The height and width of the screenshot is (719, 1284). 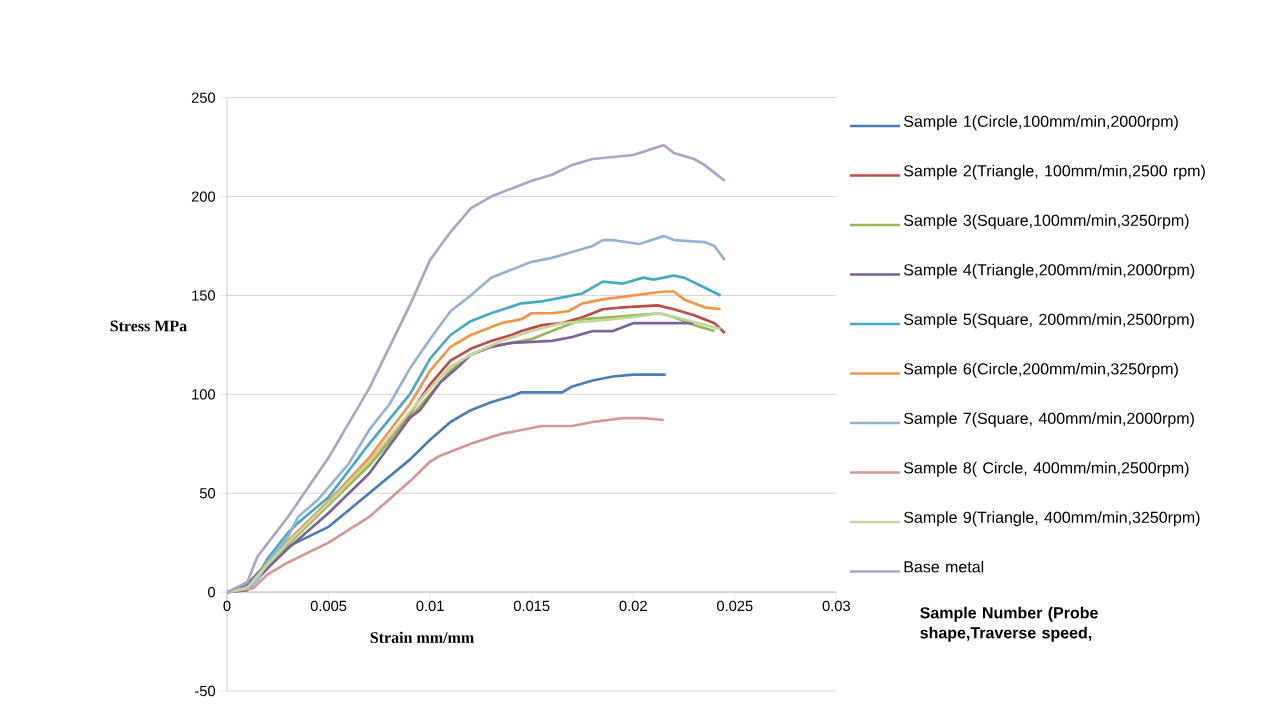 What do you see at coordinates (148, 326) in the screenshot?
I see `y-axis-title: Stress MPa` at bounding box center [148, 326].